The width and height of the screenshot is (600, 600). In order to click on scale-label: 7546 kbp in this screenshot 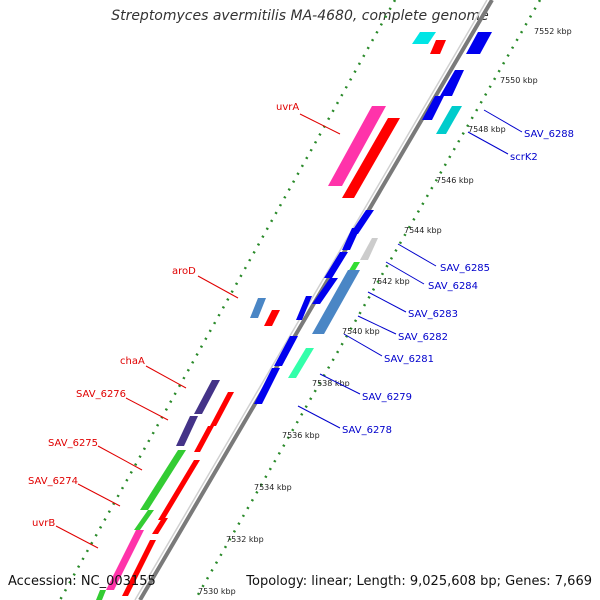, I will do `click(455, 180)`.